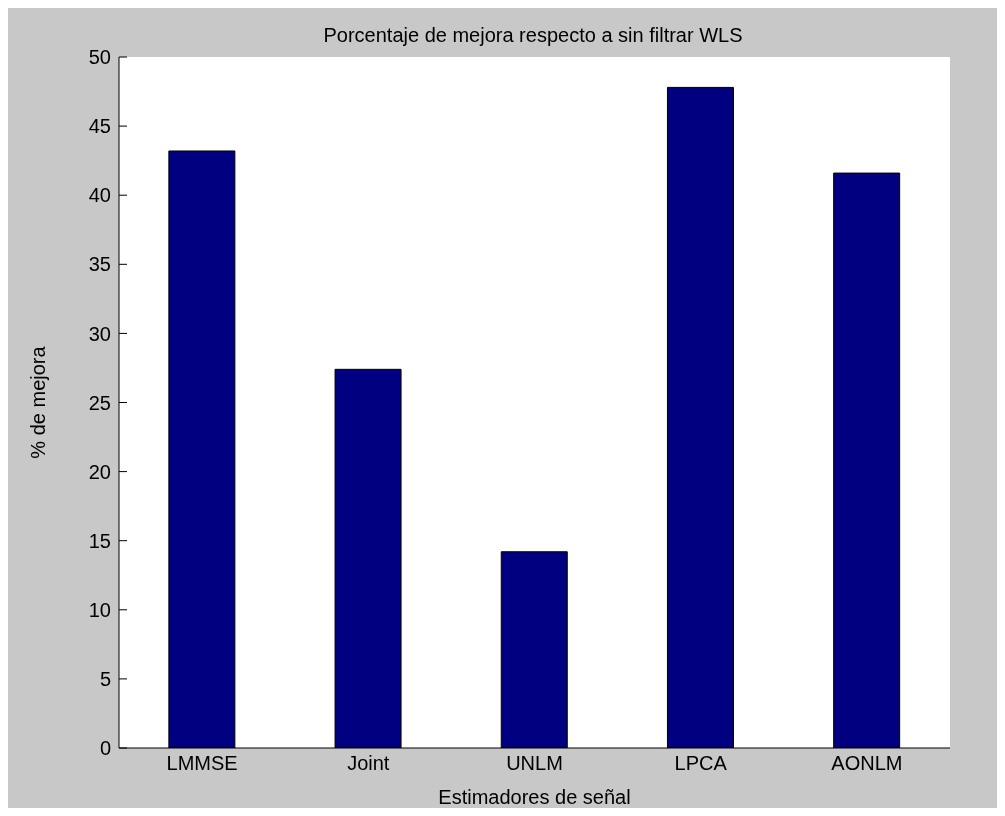  What do you see at coordinates (38, 402) in the screenshot?
I see `y-axis-title: % de mejora` at bounding box center [38, 402].